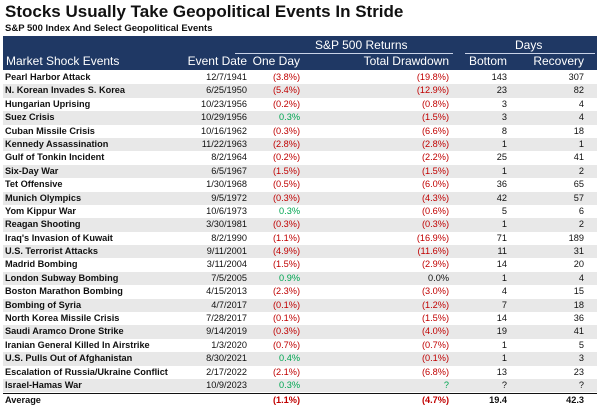 This screenshot has width=600, height=407. What do you see at coordinates (59, 237) in the screenshot?
I see `event-name: Iraq's Invasion of Kuwait` at bounding box center [59, 237].